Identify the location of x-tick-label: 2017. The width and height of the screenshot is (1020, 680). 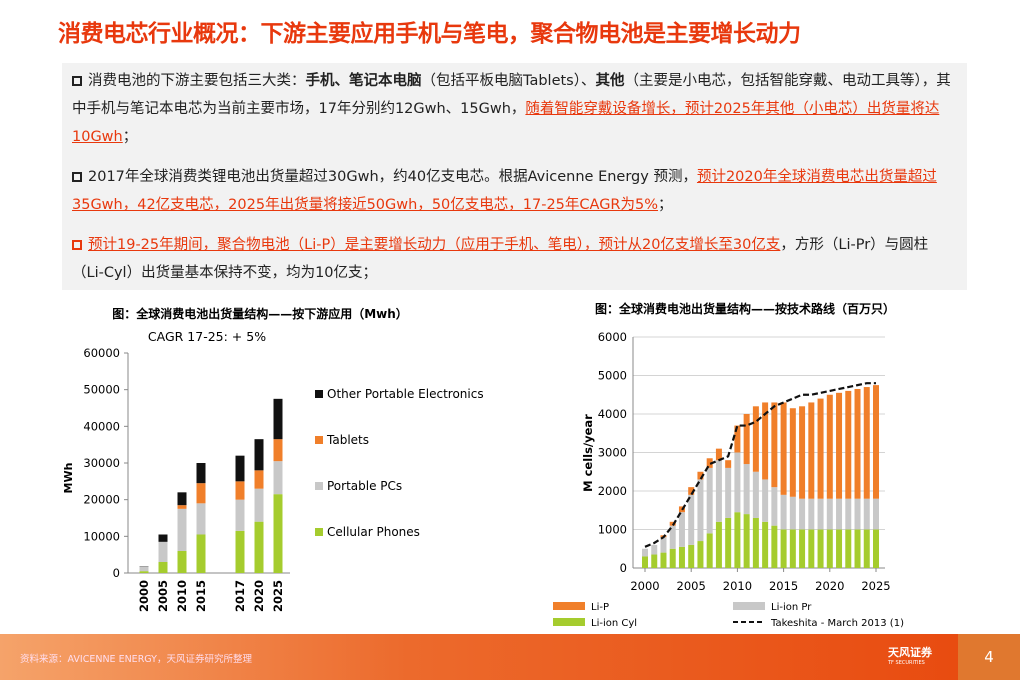
(240, 596).